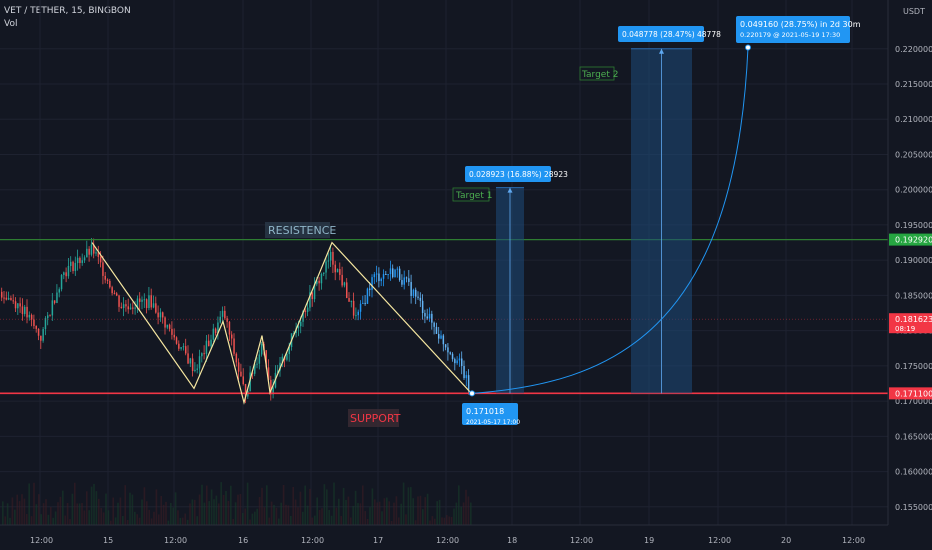 Image resolution: width=932 pixels, height=550 pixels. What do you see at coordinates (108, 540) in the screenshot?
I see `time-tick-label: 15` at bounding box center [108, 540].